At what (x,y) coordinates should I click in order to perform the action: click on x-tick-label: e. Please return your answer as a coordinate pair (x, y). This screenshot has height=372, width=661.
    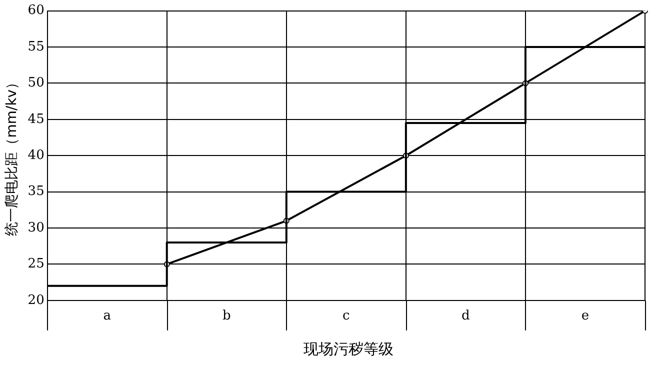
    Looking at the image, I should click on (585, 316).